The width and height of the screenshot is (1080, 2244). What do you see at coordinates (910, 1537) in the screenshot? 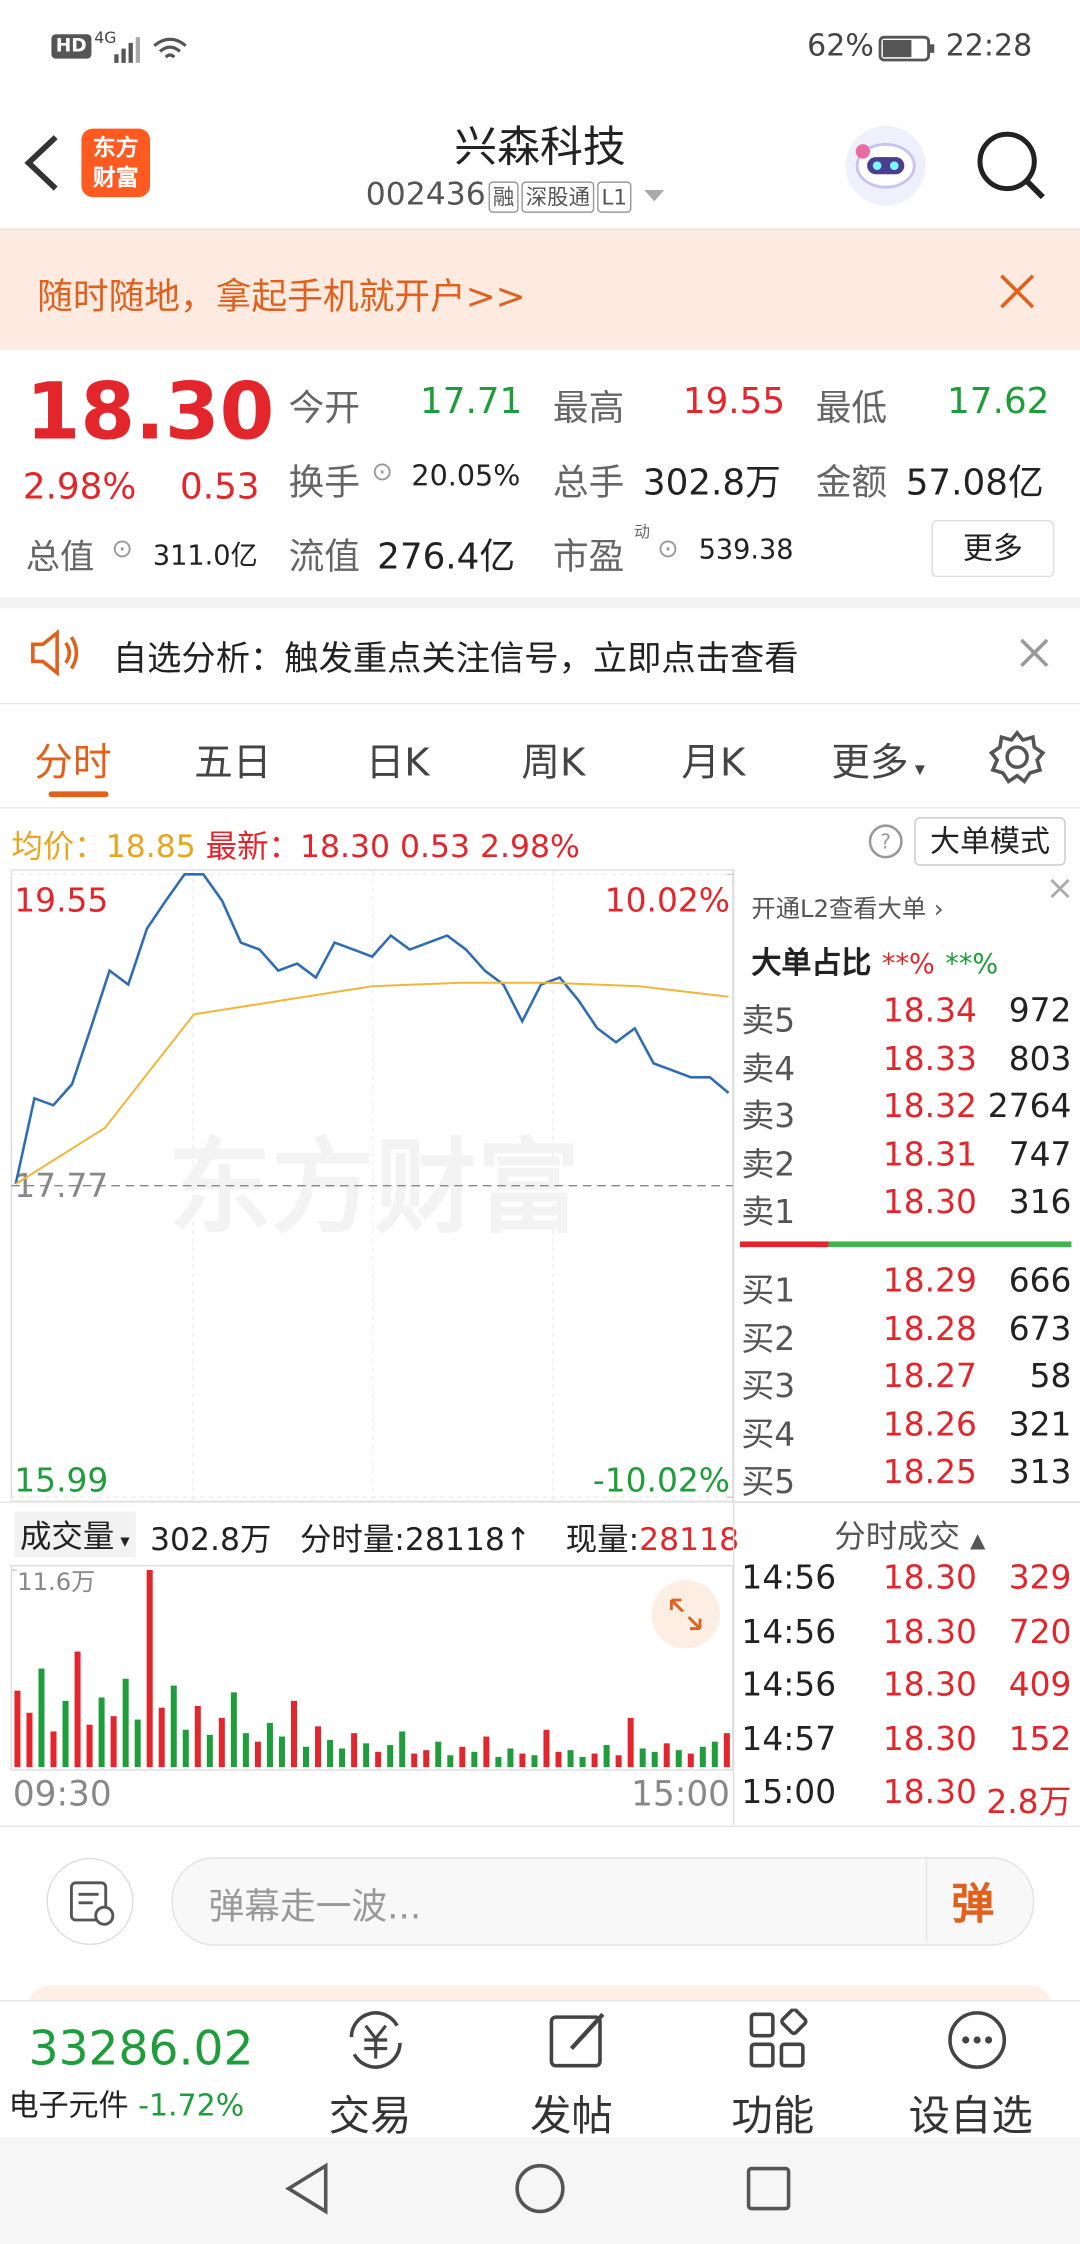
I see `trades-title: 分时成交 ▲` at bounding box center [910, 1537].